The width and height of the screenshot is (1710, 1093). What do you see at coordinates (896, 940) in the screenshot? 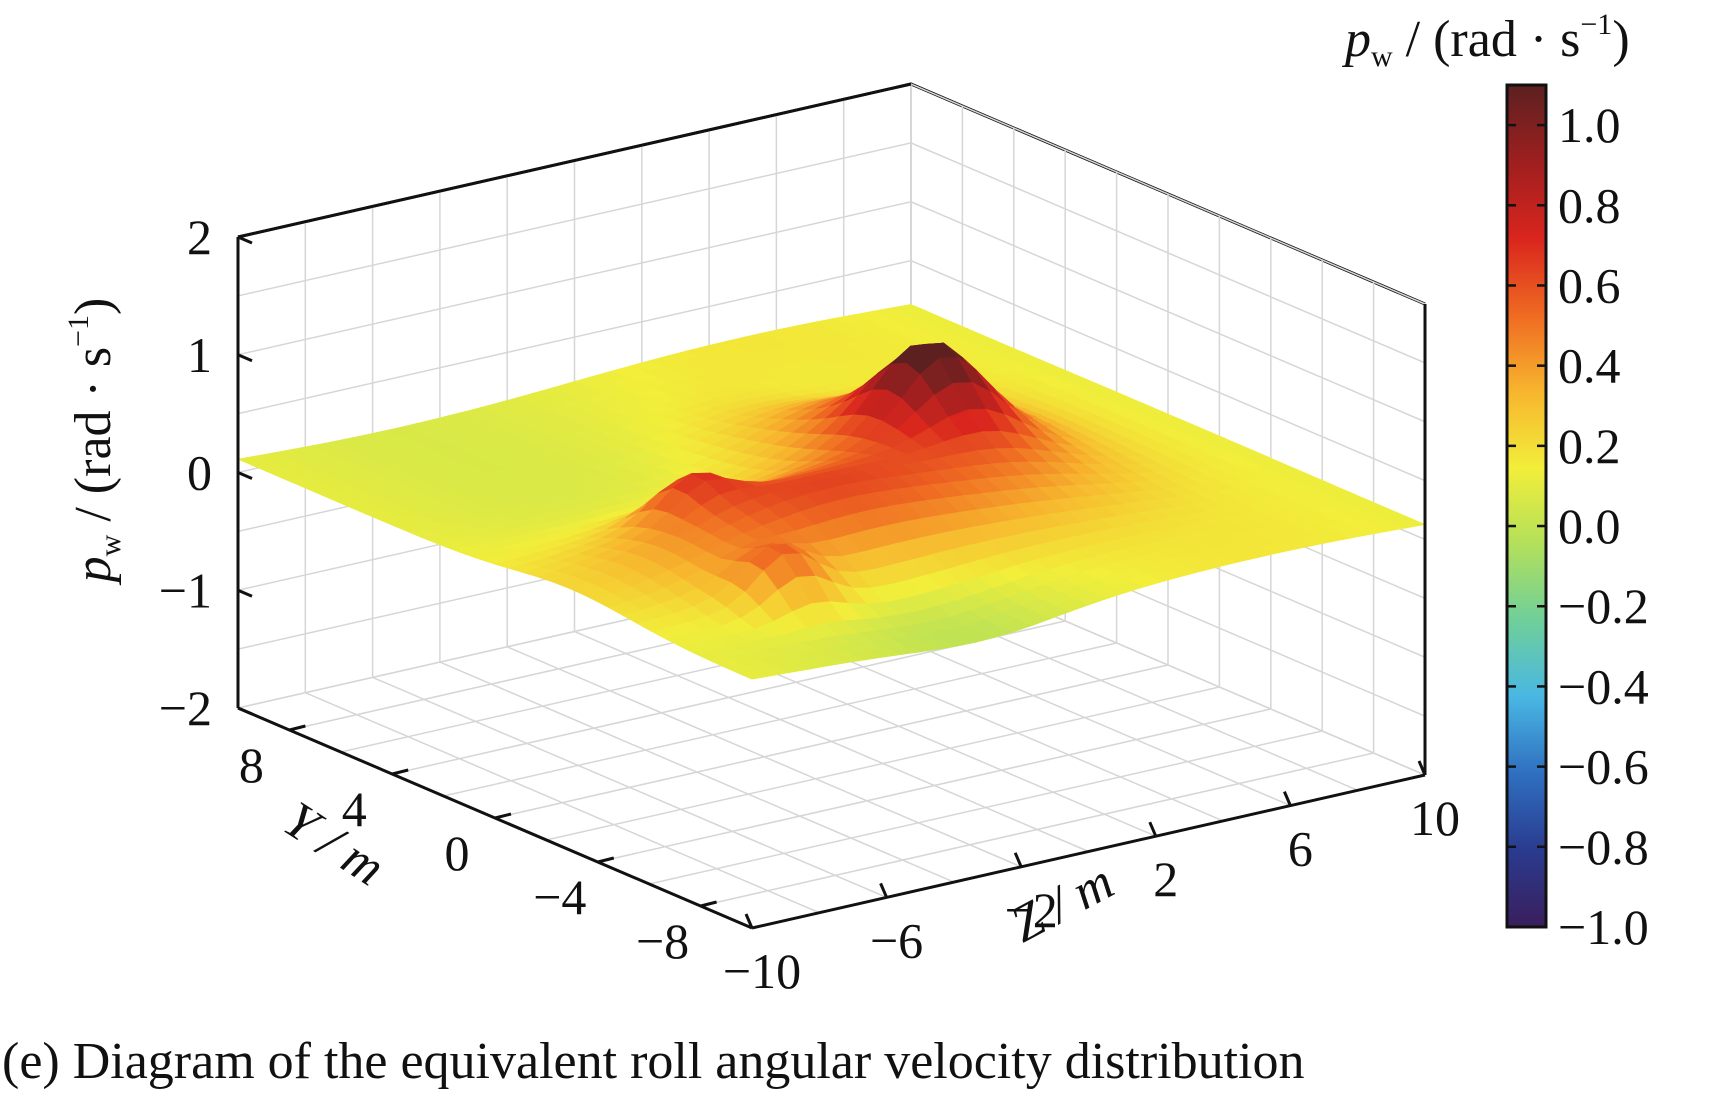
I see `z-tick-label: −6` at bounding box center [896, 940].